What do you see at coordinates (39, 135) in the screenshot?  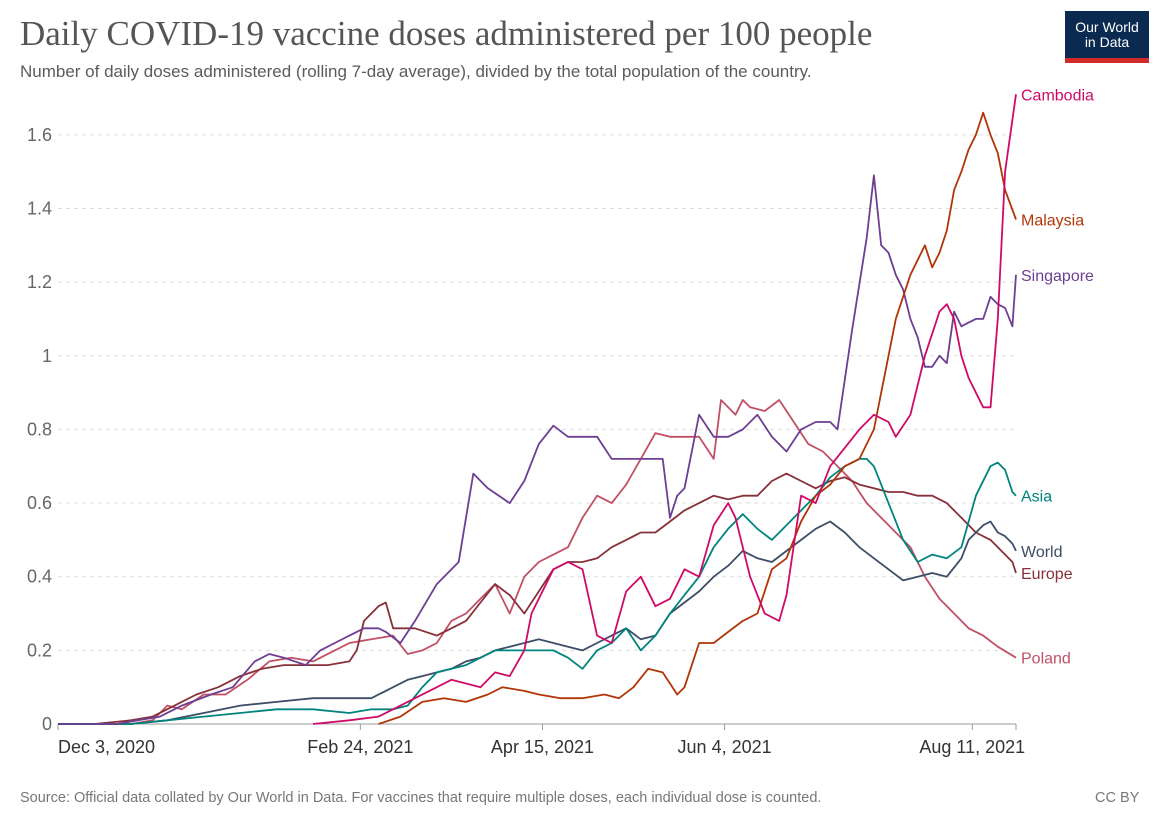 I see `y-tick-label: 1.6` at bounding box center [39, 135].